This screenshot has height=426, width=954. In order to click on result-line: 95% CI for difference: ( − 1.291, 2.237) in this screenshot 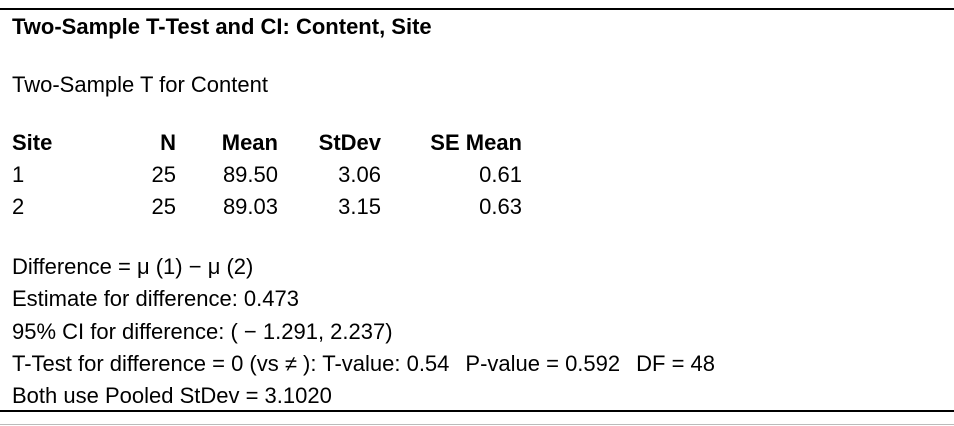, I will do `click(202, 332)`.